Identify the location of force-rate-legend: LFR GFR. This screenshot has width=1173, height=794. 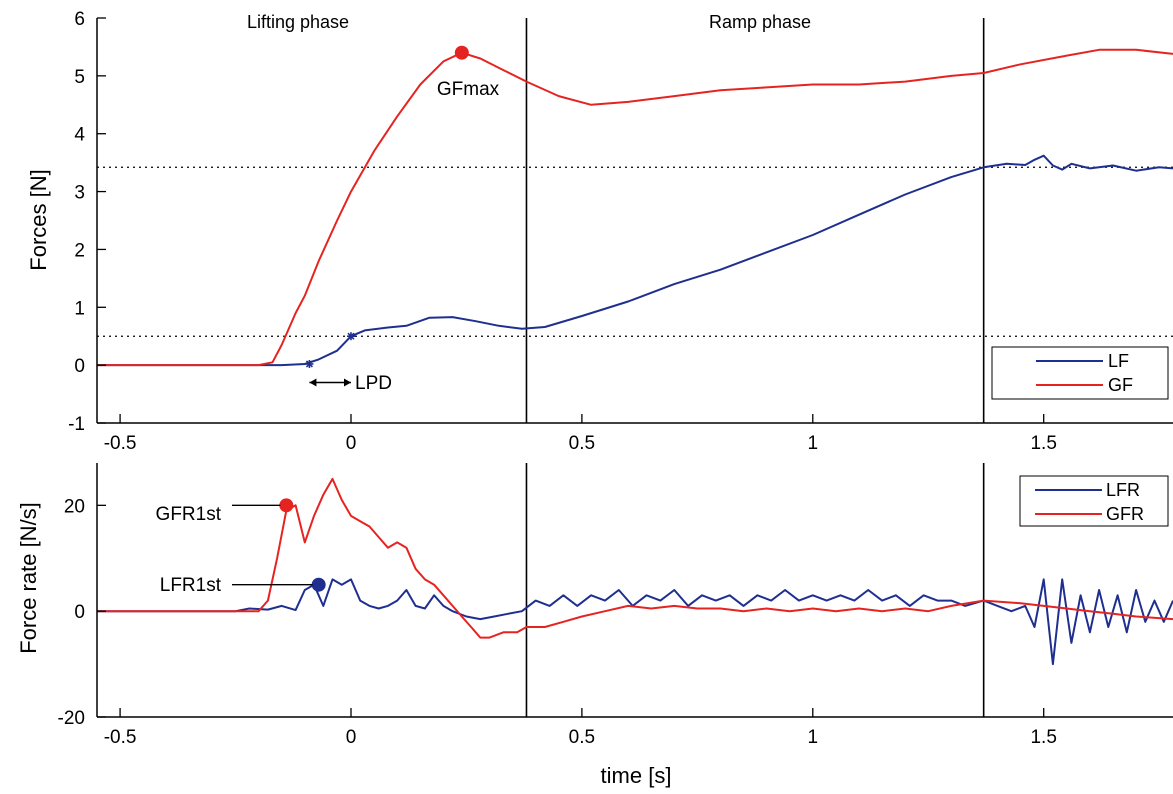
(1094, 501).